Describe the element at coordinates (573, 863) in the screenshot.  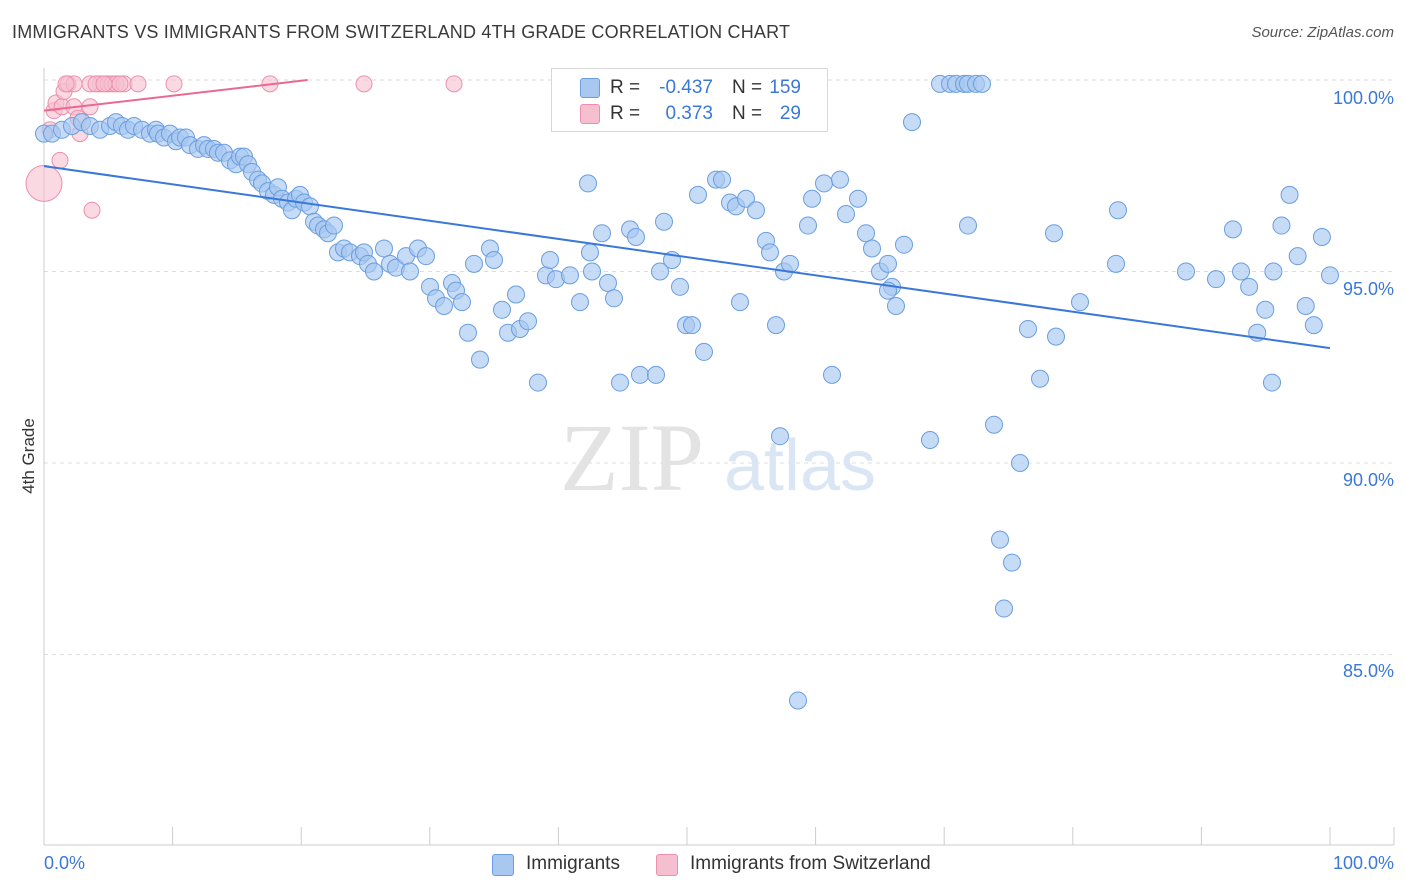
I see `legend-label-immigrants: Immigrants` at that location.